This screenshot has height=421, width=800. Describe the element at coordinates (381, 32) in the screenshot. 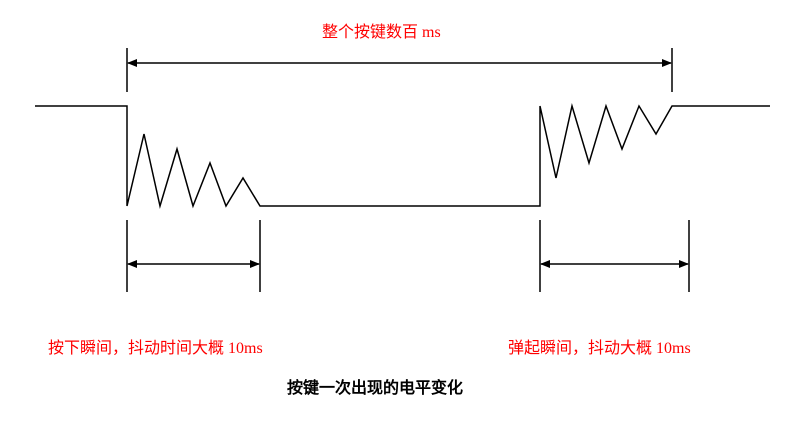

I see `total-duration-label: 整个按键数百 ms` at that location.